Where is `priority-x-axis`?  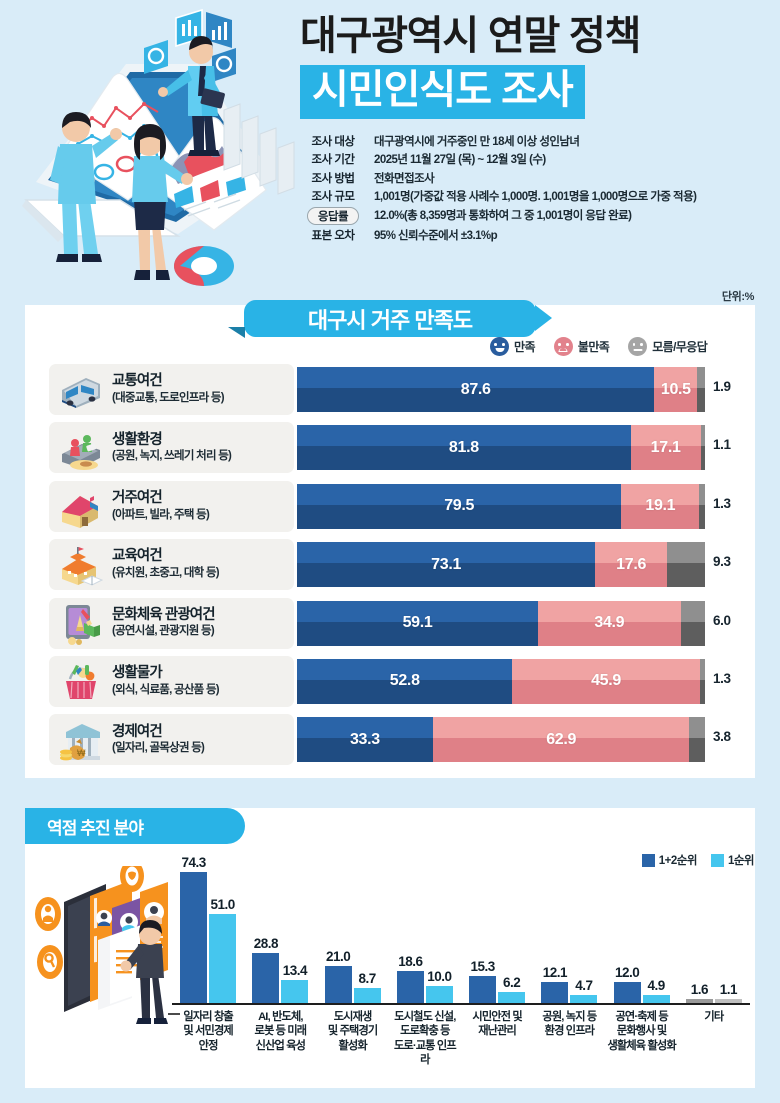
priority-x-axis is located at coordinates (461, 1004).